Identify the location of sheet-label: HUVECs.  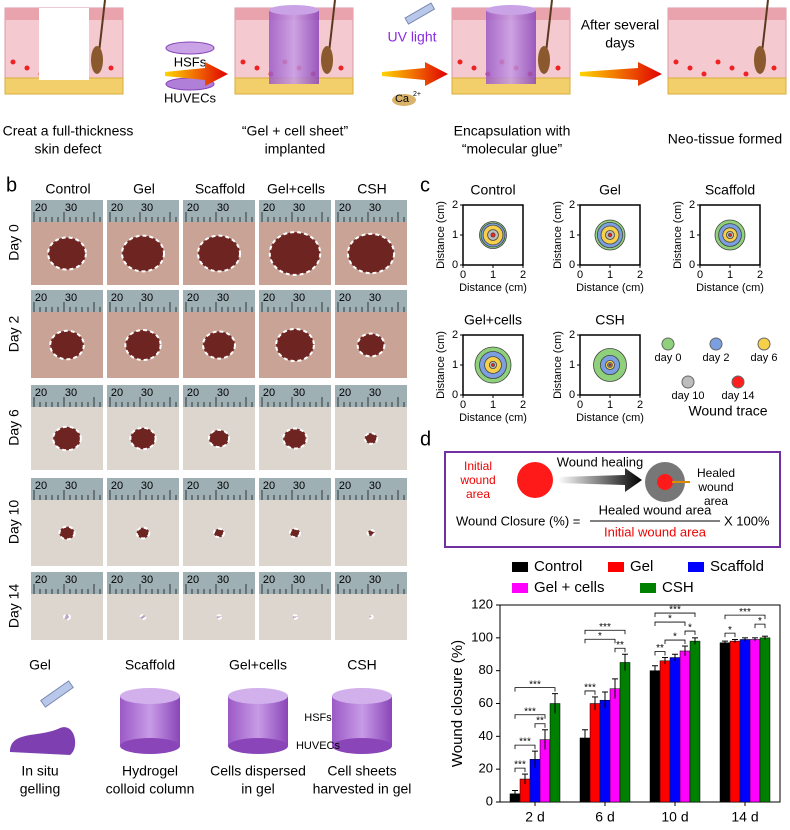
(190, 97).